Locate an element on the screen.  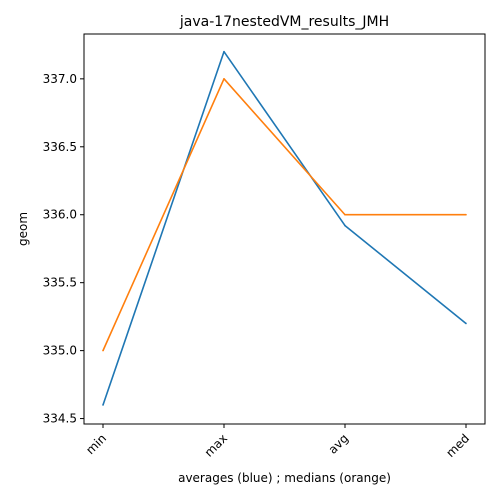
chart-title: java-17nestedVM_results_JMH is located at coordinates (284, 22).